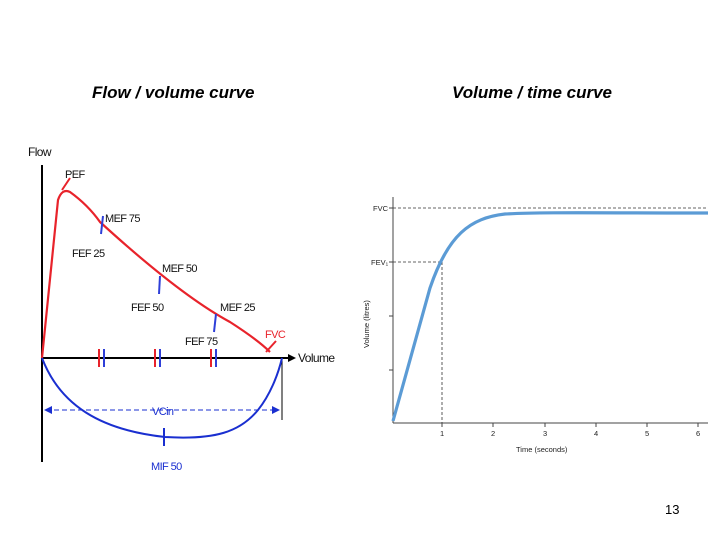 Image resolution: width=728 pixels, height=546 pixels. What do you see at coordinates (155, 274) in the screenshot?
I see `fv-expiratory-curve` at bounding box center [155, 274].